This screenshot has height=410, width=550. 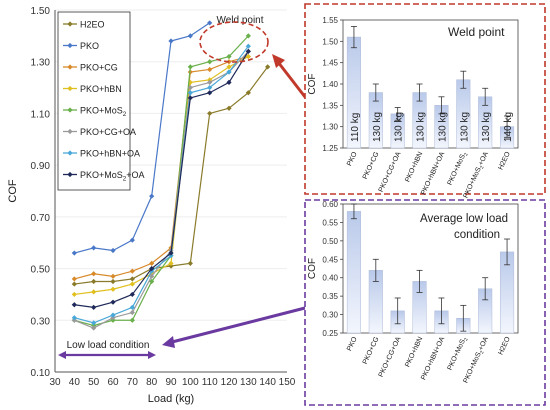 What do you see at coordinates (108, 132) in the screenshot?
I see `legend-label: PKO+CG+OA` at bounding box center [108, 132].